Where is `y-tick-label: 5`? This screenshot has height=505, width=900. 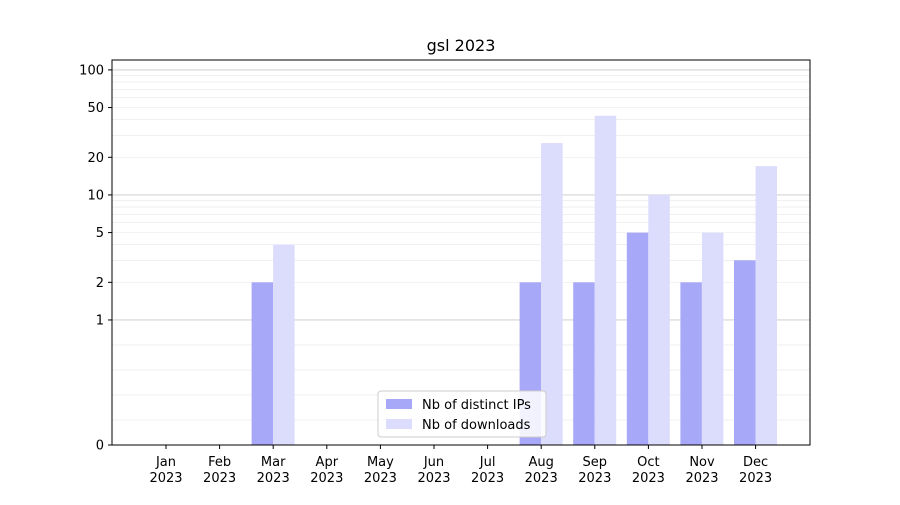 y-tick-label: 5 is located at coordinates (100, 233).